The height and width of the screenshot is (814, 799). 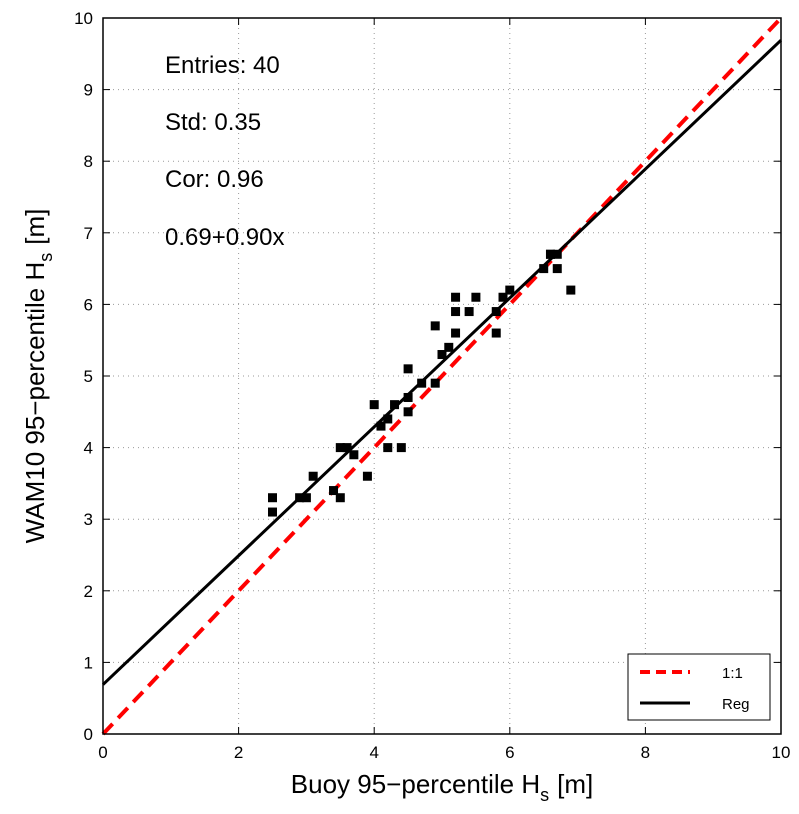 What do you see at coordinates (83, 18) in the screenshot?
I see `y-tick-label: 10` at bounding box center [83, 18].